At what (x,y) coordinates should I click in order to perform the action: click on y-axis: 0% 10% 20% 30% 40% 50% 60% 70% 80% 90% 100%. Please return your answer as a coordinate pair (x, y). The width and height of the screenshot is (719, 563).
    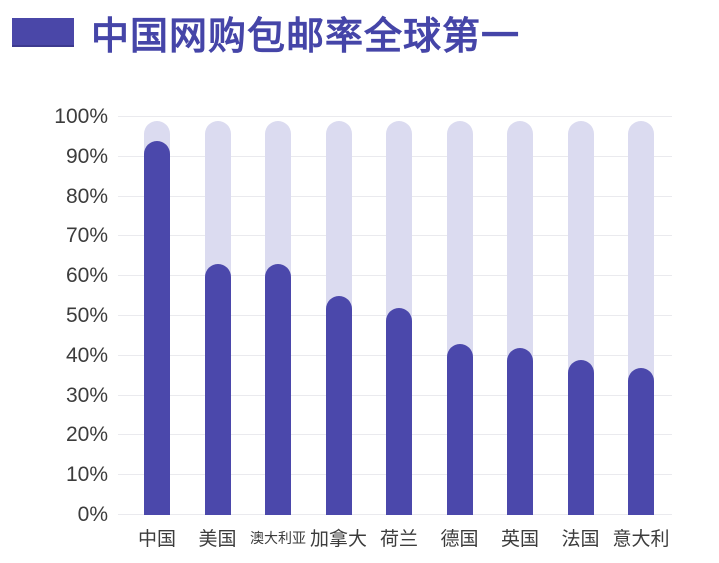
    Looking at the image, I should click on (55, 315).